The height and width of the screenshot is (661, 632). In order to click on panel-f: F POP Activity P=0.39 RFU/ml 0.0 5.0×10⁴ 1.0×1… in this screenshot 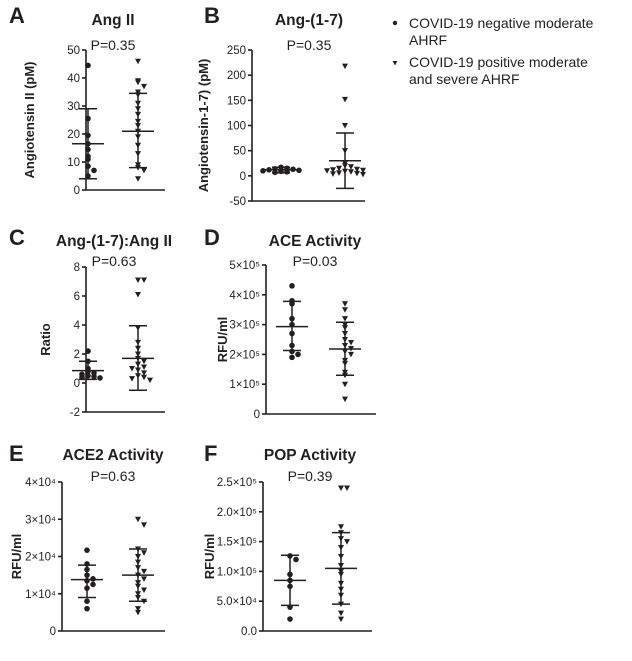, I will do `click(287, 539)`.